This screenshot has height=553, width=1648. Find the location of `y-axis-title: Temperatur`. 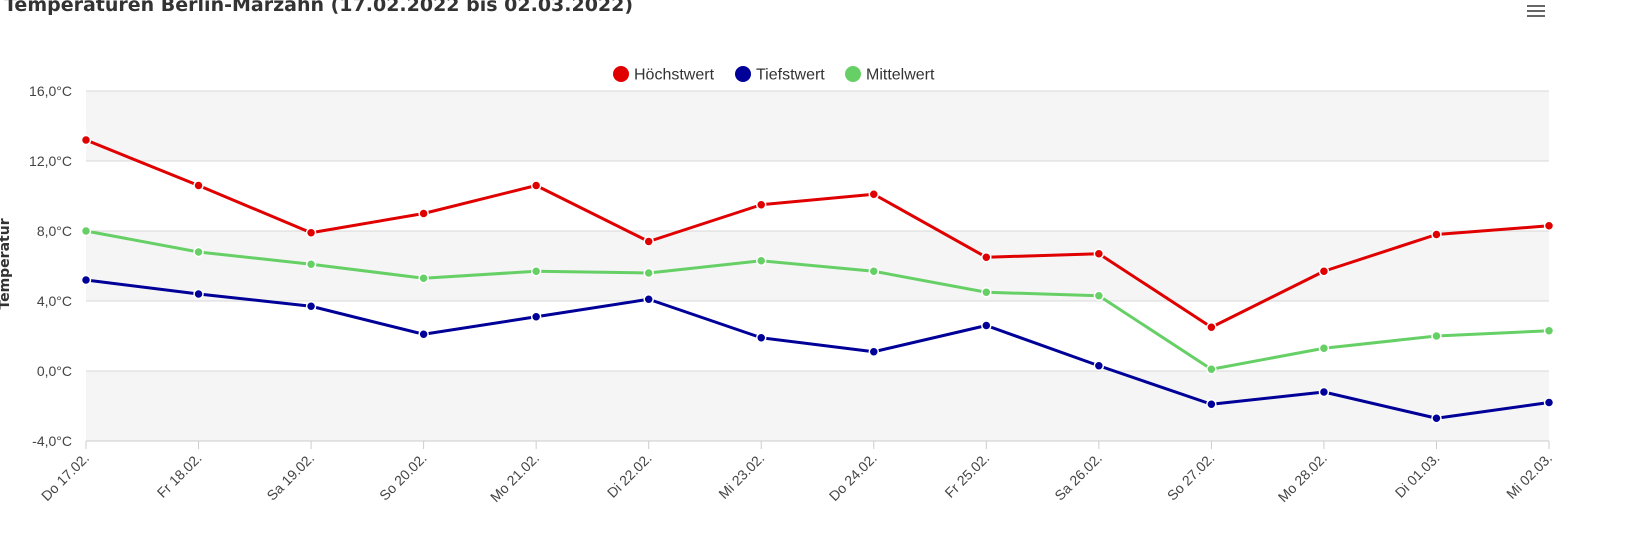

y-axis-title: Temperatur is located at coordinates (6, 263).